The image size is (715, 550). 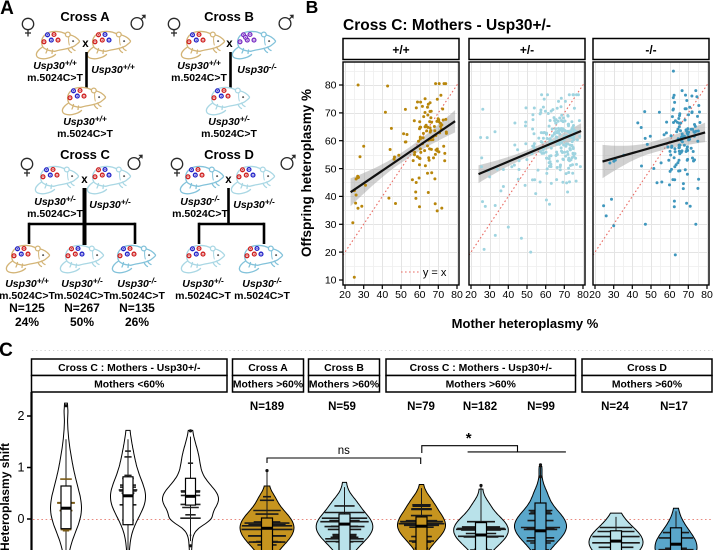 I want to click on svg-text: Cross C: Mothers - Usp30+/-, so click(x=447, y=25).